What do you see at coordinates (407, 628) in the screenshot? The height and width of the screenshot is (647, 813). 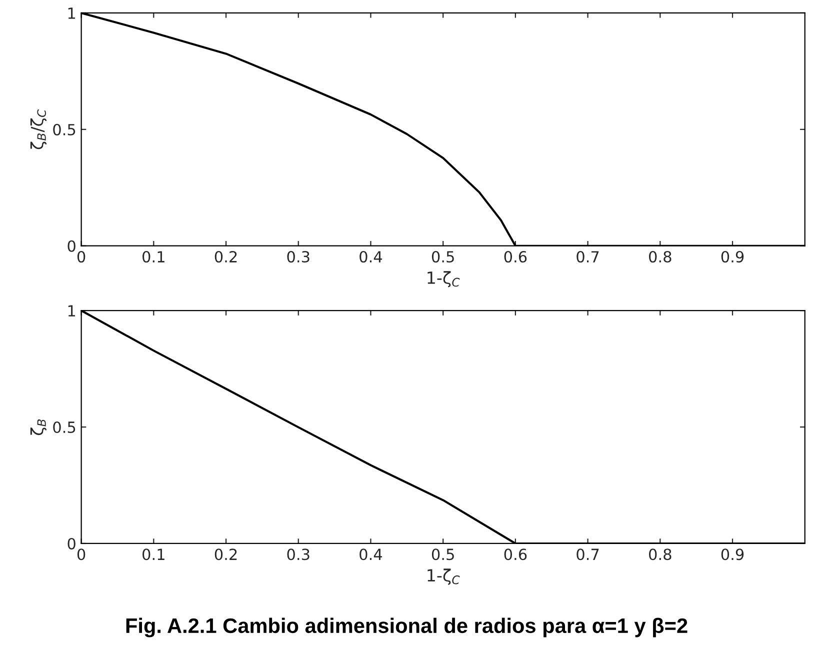 I see `text: Fig. A.2.1 Cambio adimensional de radios para α=1 y β=2` at bounding box center [407, 628].